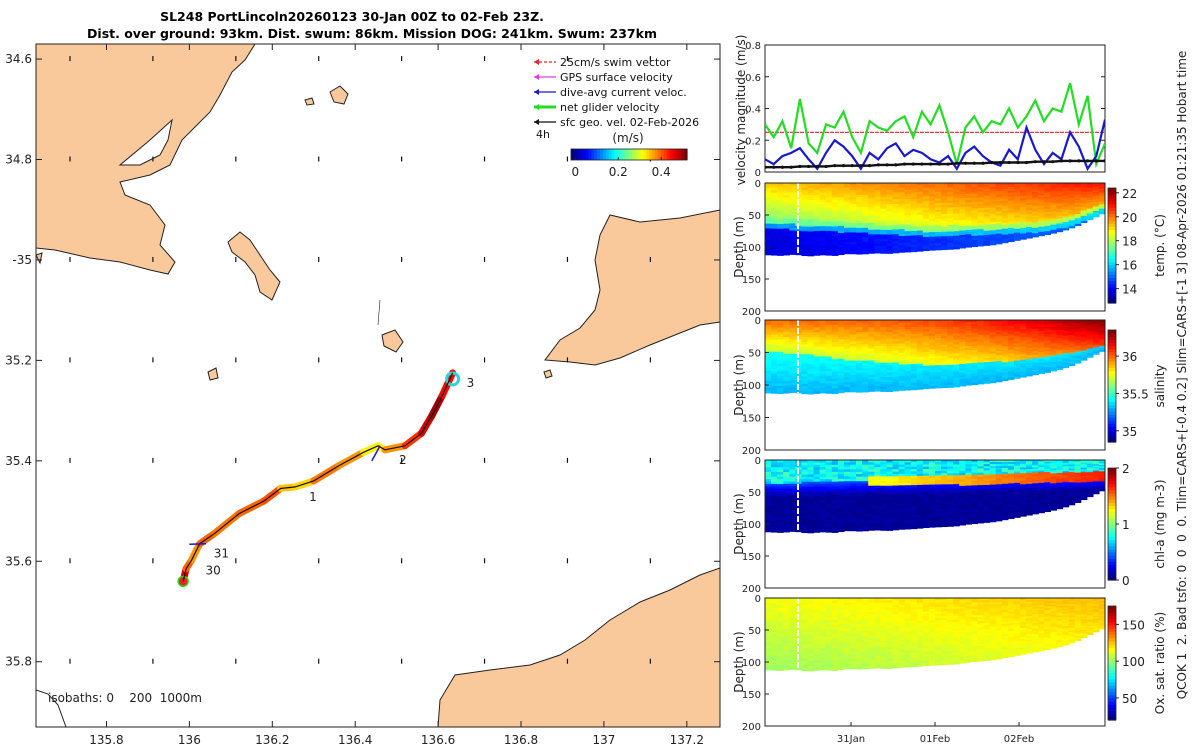 This screenshot has width=1200, height=750. What do you see at coordinates (758, 184) in the screenshot?
I see `section-y-tick-label: 0` at bounding box center [758, 184].